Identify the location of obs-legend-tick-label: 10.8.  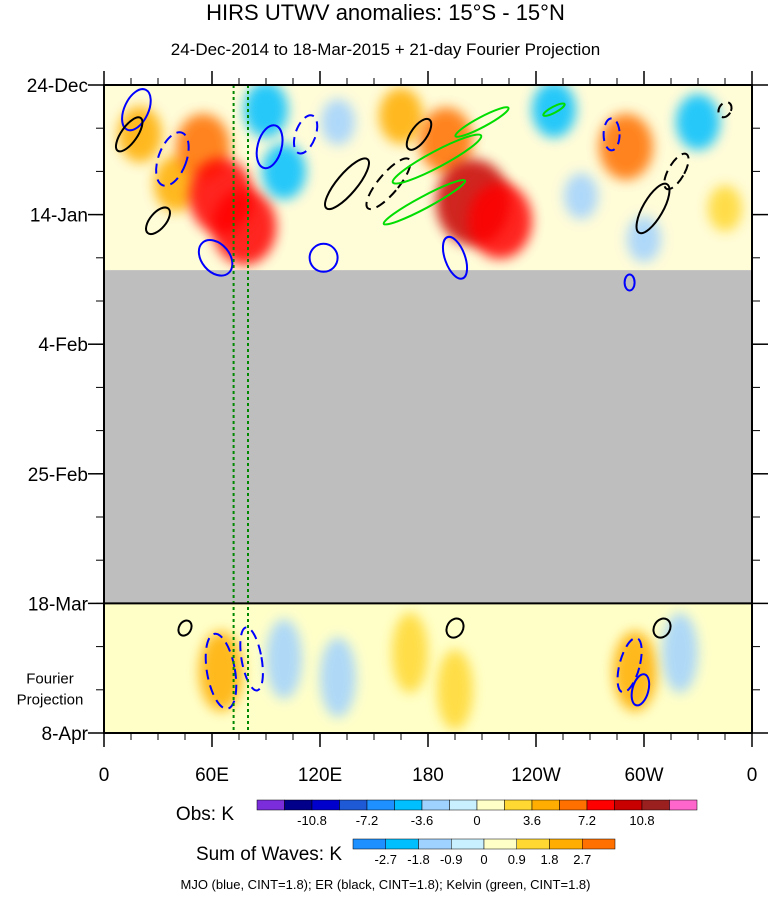
(641, 820).